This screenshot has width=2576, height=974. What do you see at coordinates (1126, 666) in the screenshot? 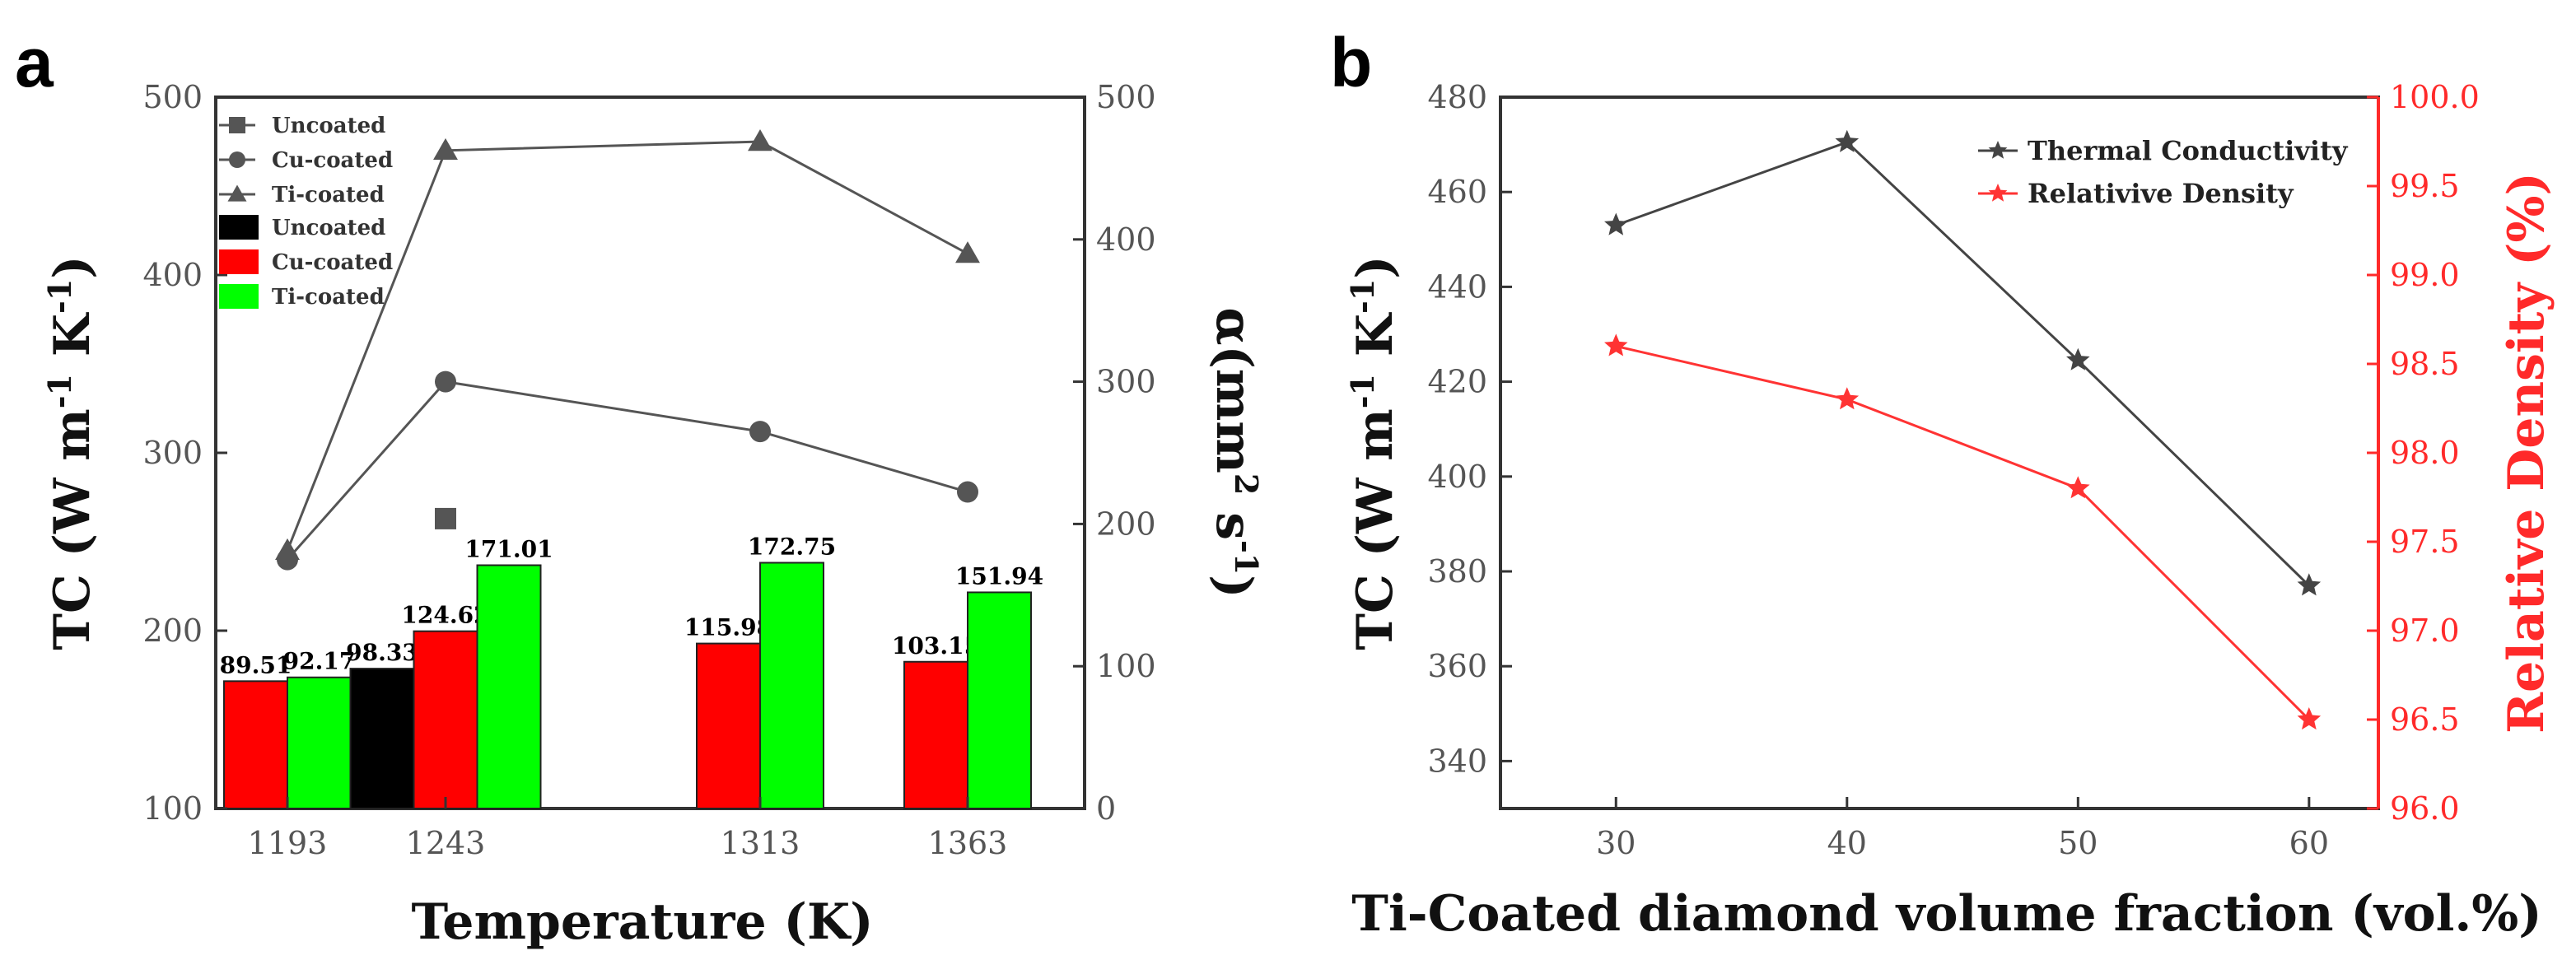
I see `right-tick-label: 100` at bounding box center [1126, 666].